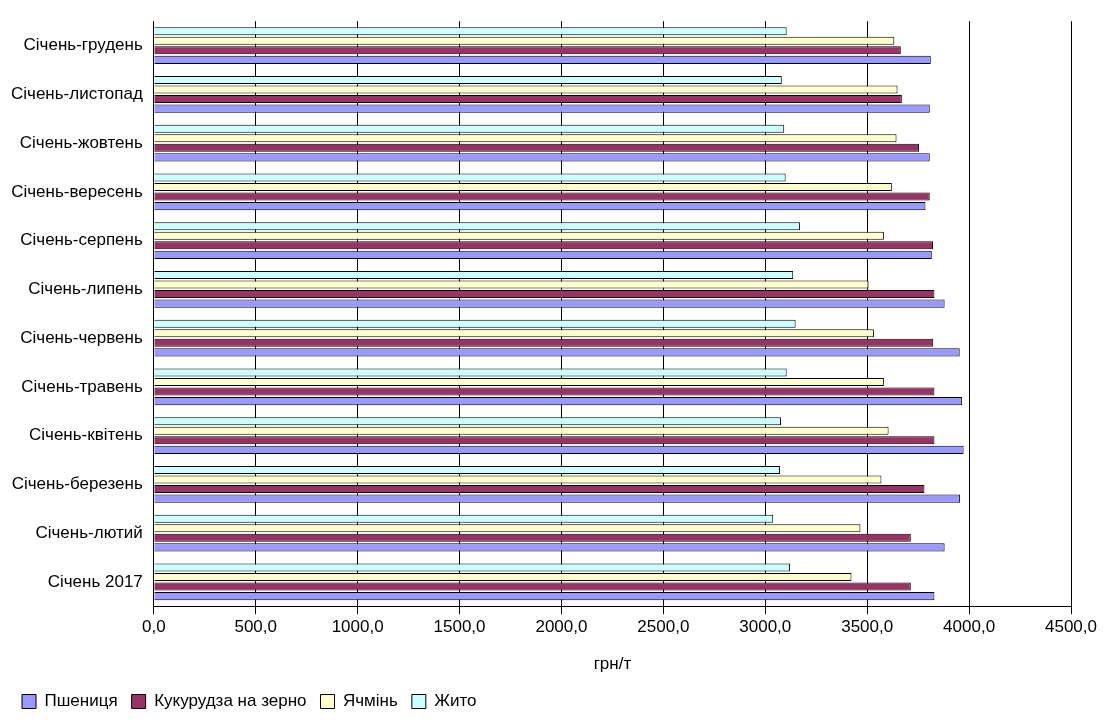 The image size is (1108, 728). I want to click on y-tick-label: Січень-квітень, so click(86, 435).